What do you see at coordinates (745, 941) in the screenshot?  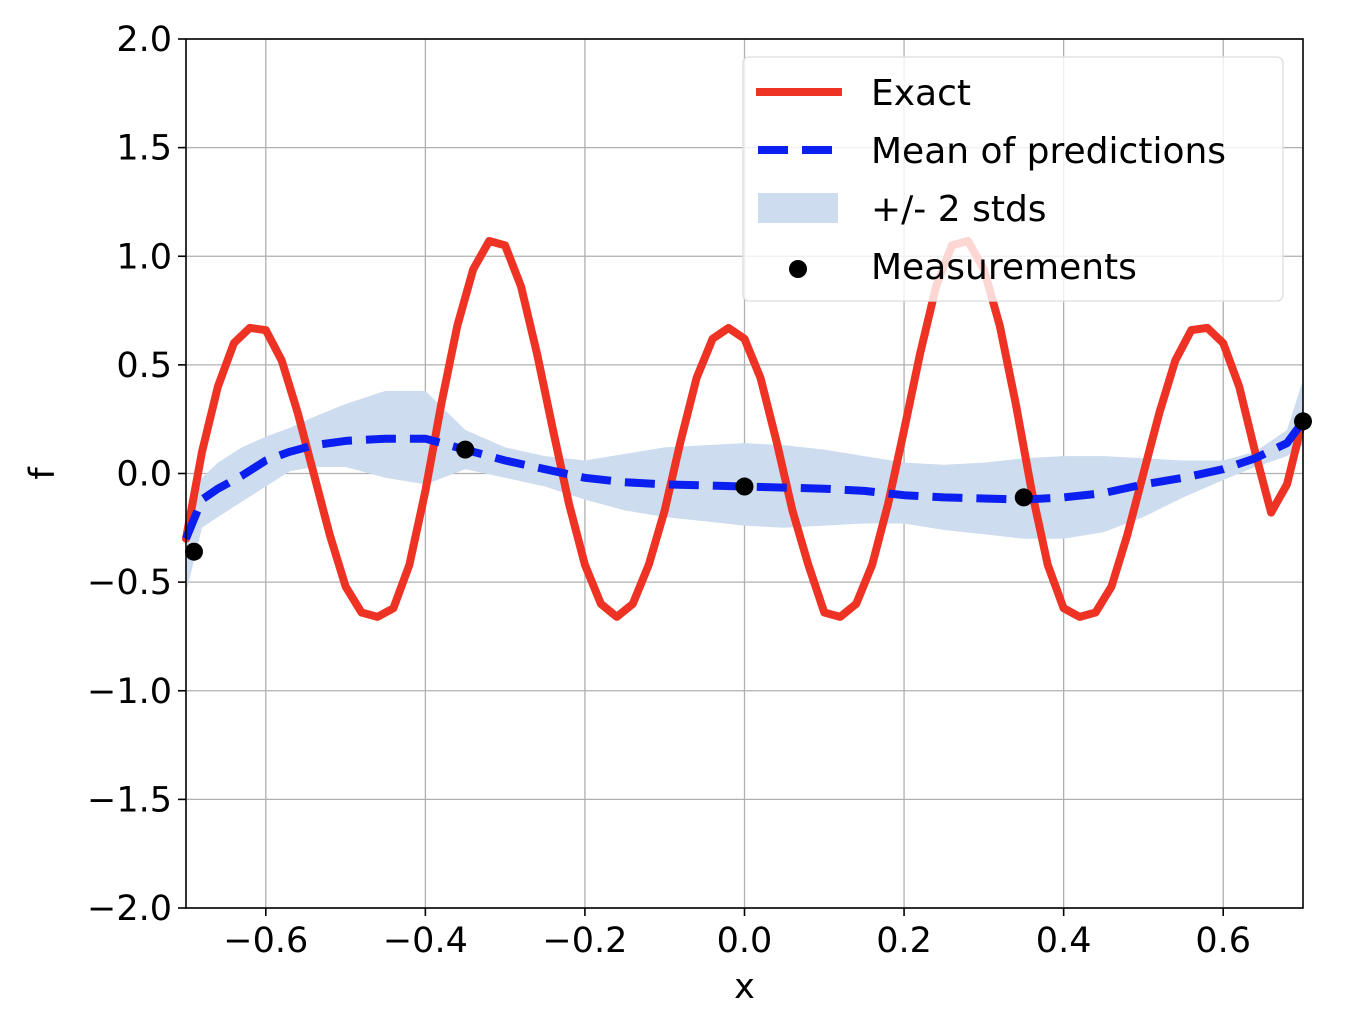 I see `x-tick-label: 0.0` at bounding box center [745, 941].